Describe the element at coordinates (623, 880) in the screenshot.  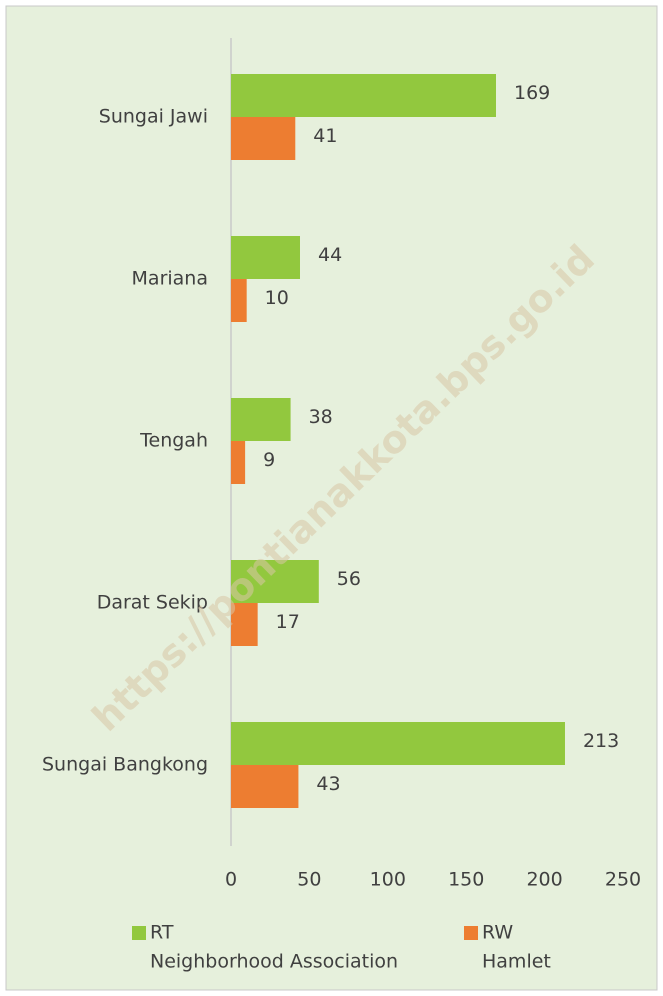
I see `x-tick-label: 250` at that location.